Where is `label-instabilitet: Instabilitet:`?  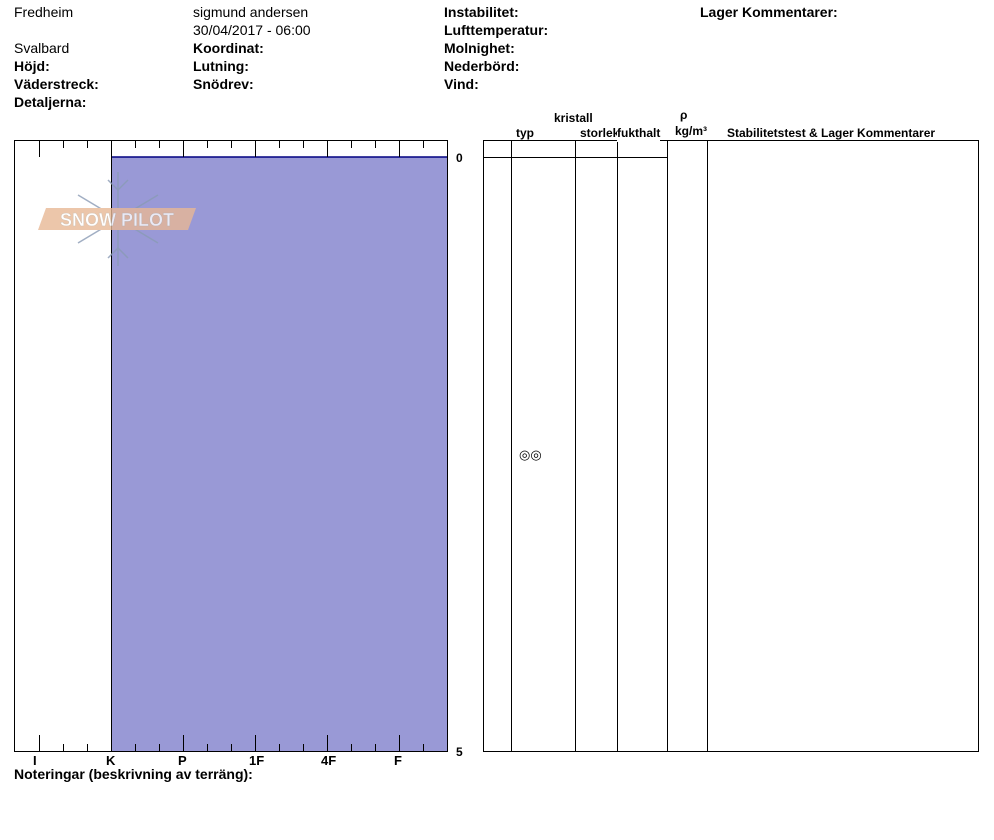
label-instabilitet: Instabilitet: is located at coordinates (481, 12).